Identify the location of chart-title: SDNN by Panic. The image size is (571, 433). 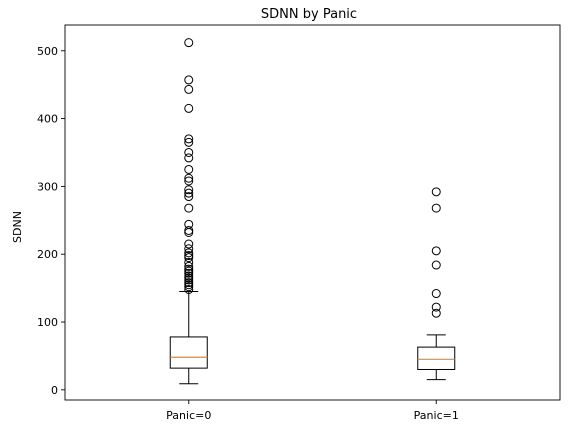
(309, 14).